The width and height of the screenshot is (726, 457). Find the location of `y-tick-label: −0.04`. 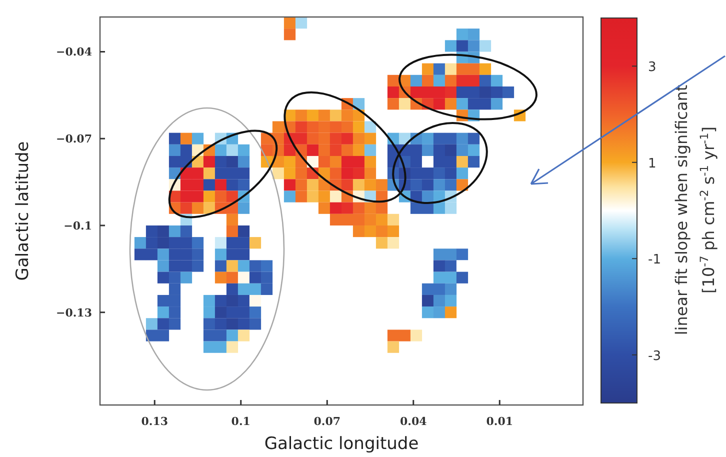

y-tick-label: −0.04 is located at coordinates (74, 52).